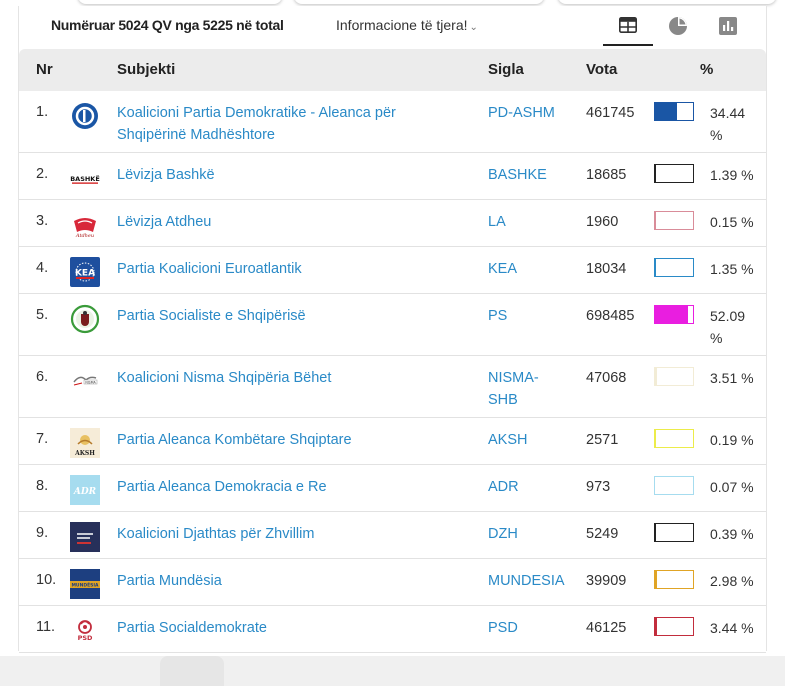  Describe the element at coordinates (85, 116) in the screenshot. I see `pd-logo-icon` at that location.